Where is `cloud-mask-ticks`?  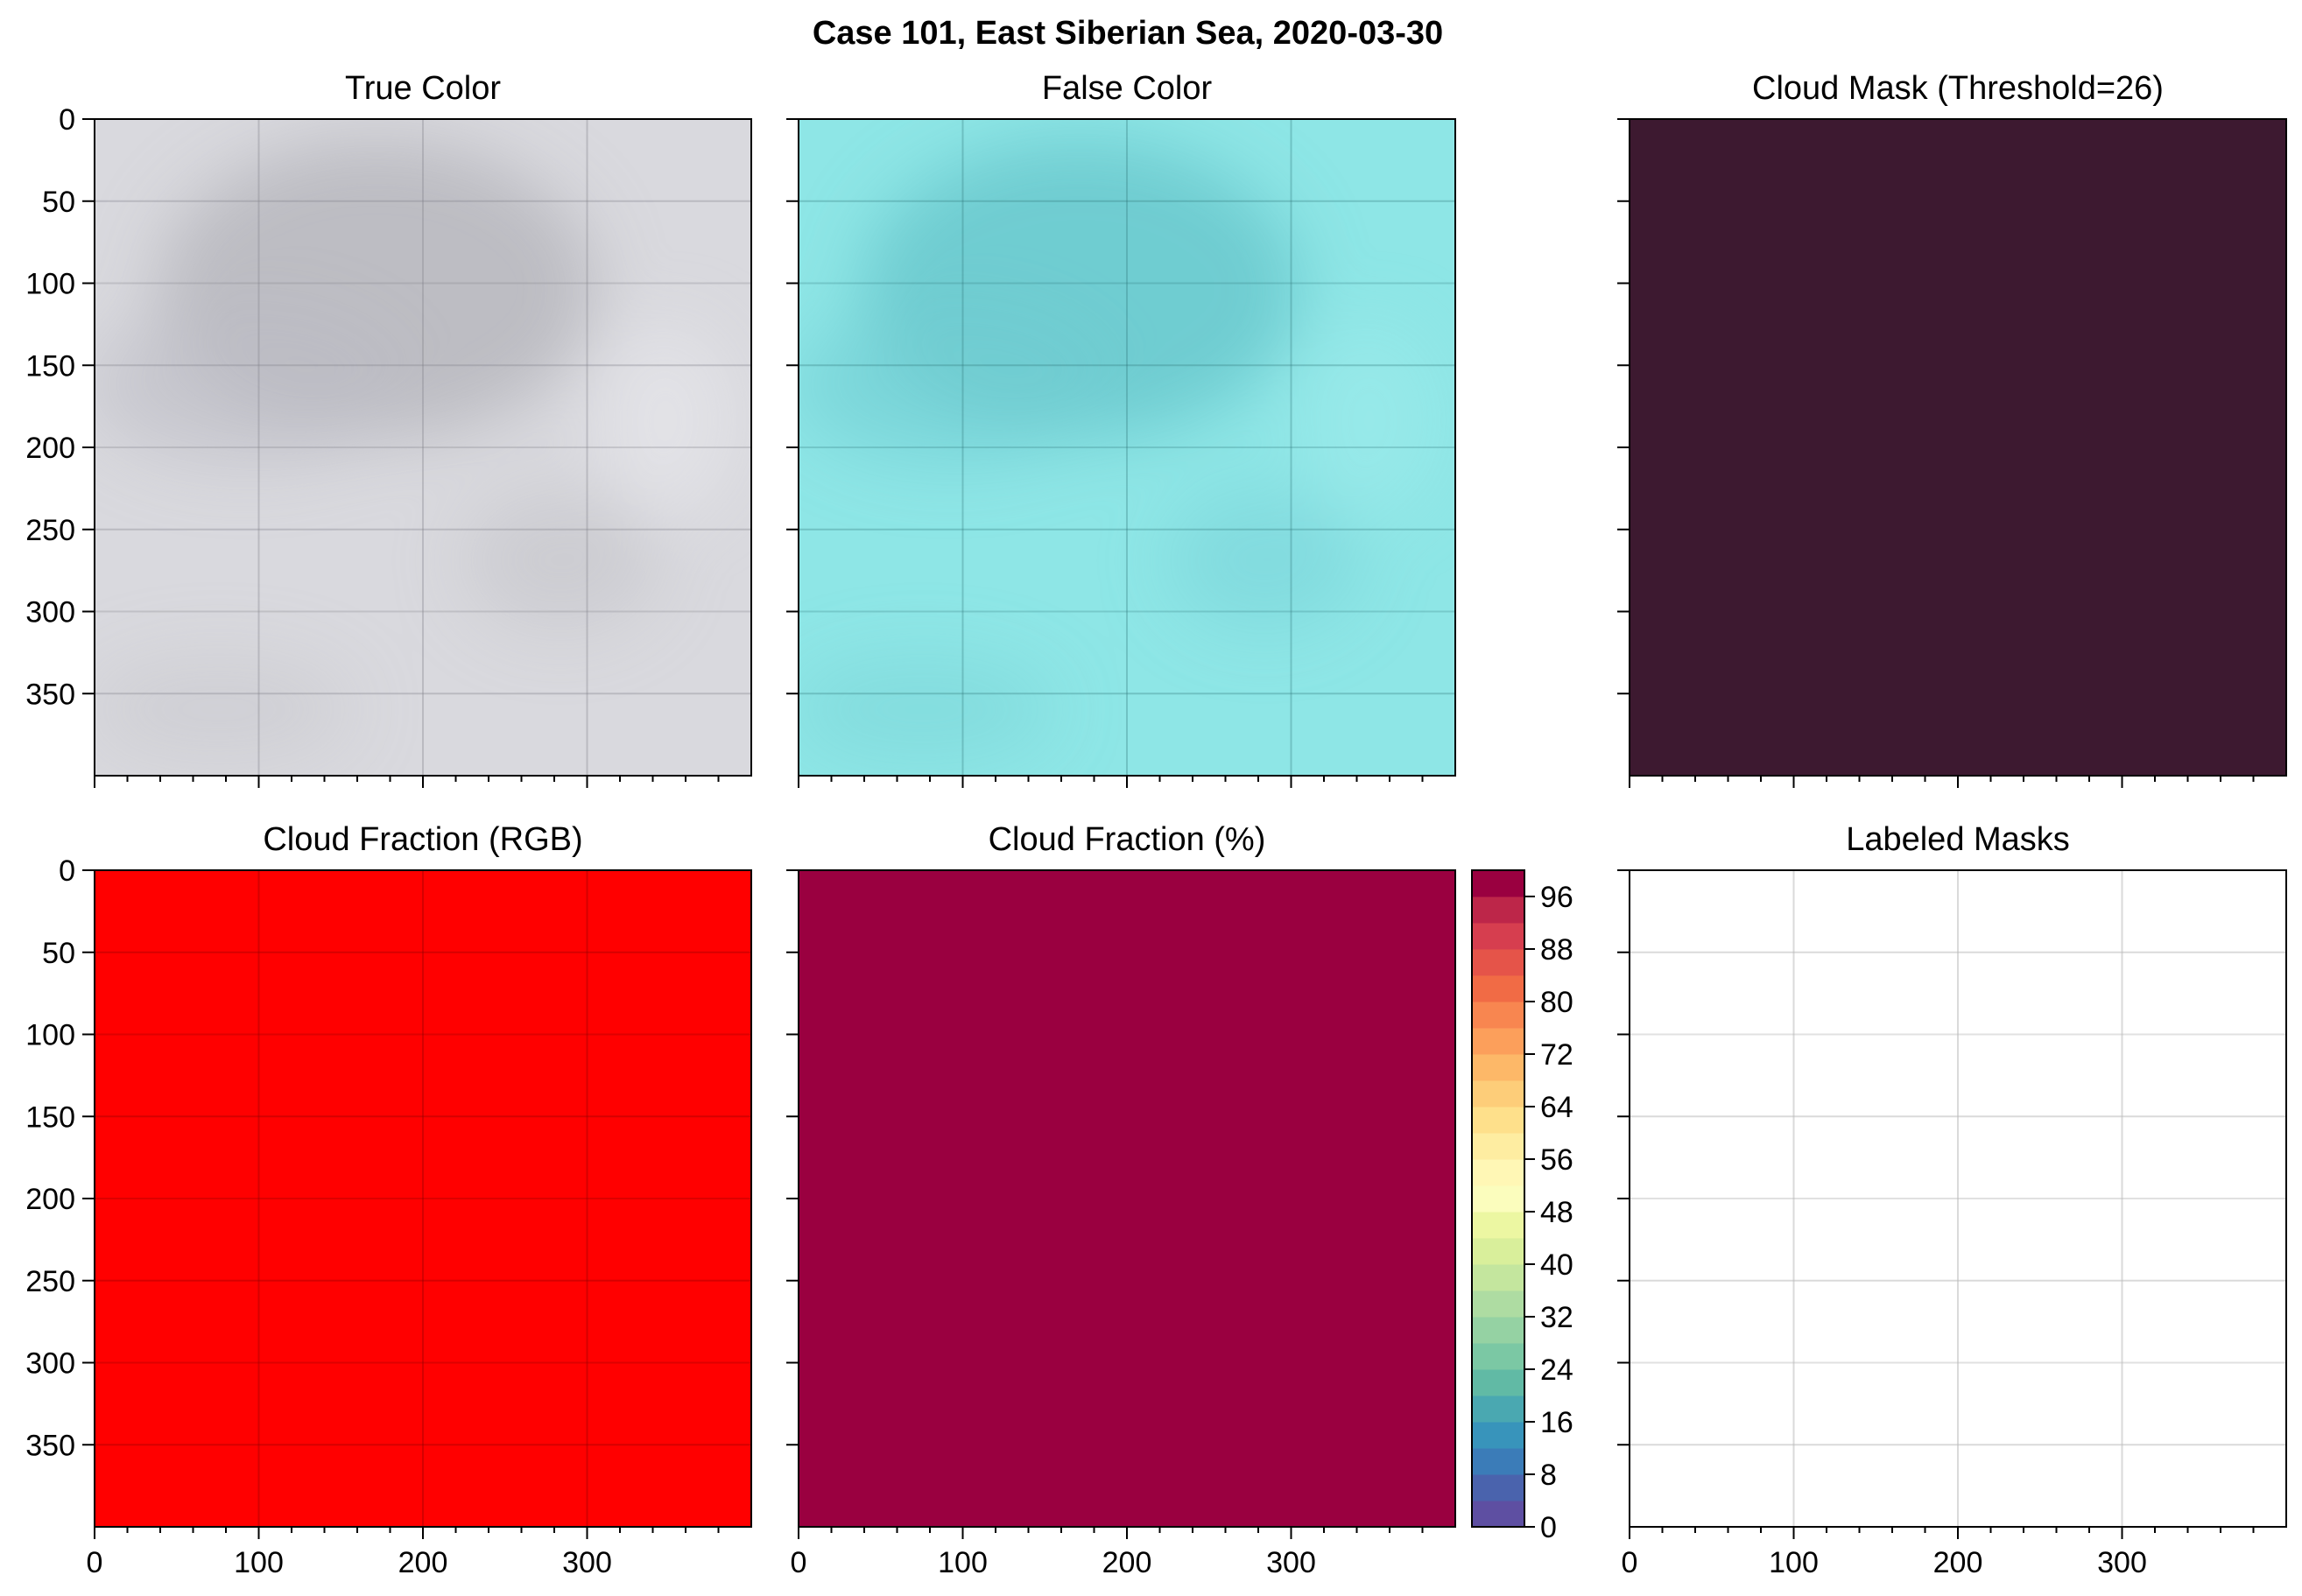
cloud-mask-ticks is located at coordinates (1936, 453).